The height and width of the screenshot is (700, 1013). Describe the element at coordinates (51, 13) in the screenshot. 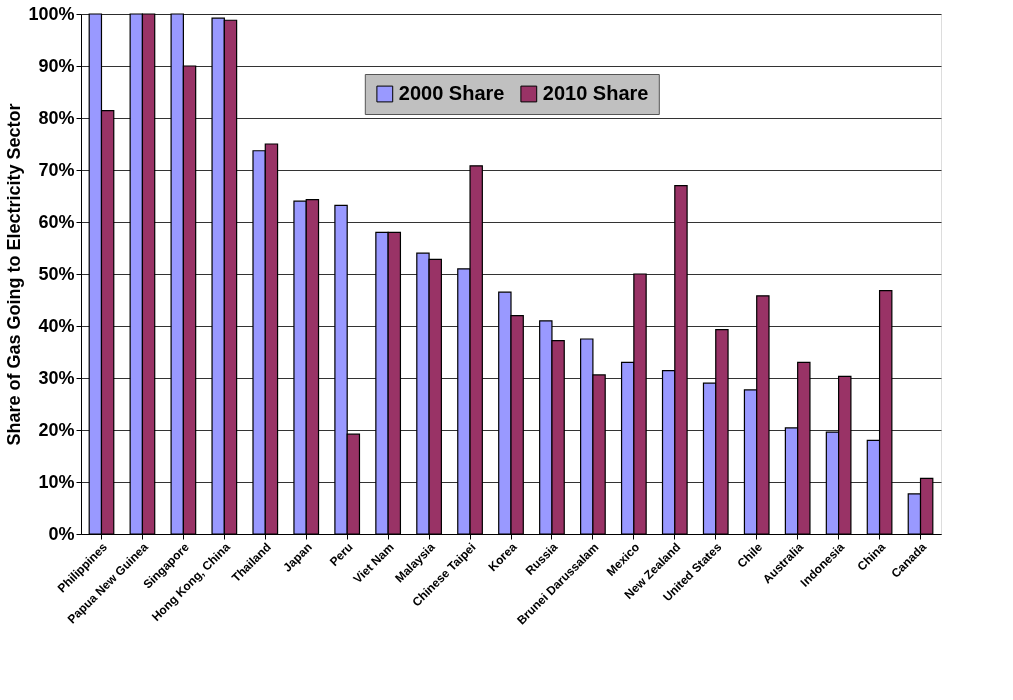

I see `y-tick-label: 100%` at that location.